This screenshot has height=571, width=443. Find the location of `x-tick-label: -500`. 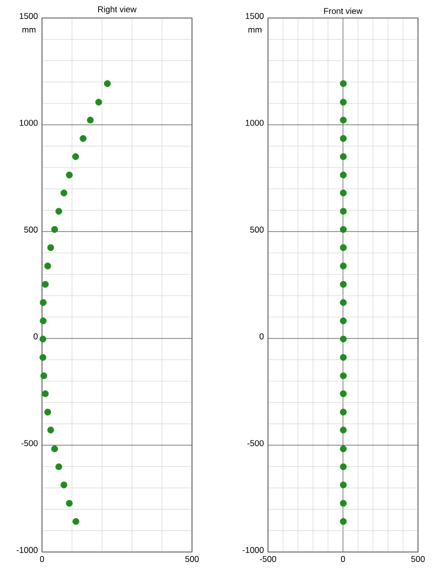

x-tick-label: -500 is located at coordinates (268, 559).